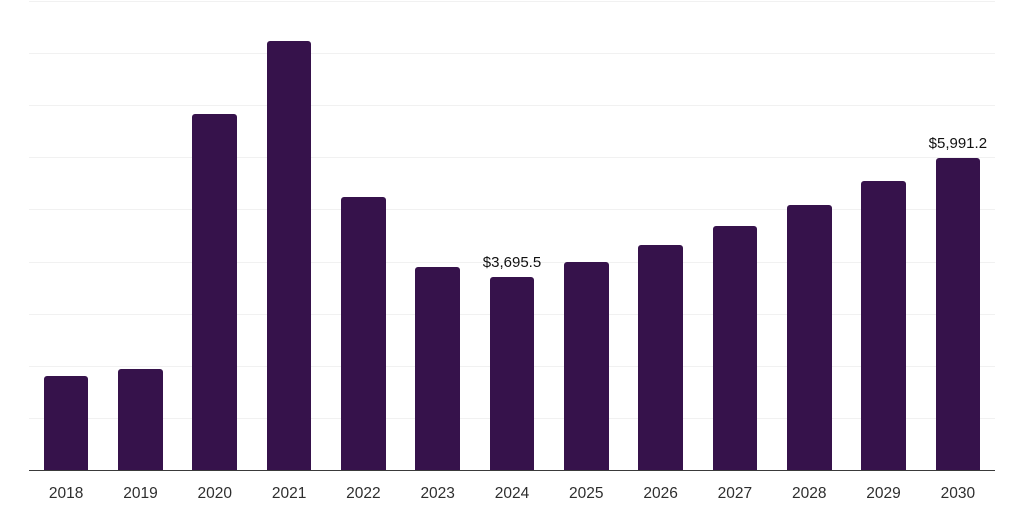 The height and width of the screenshot is (512, 1024). Describe the element at coordinates (363, 493) in the screenshot. I see `x-axis-label-2022: 2022` at that location.